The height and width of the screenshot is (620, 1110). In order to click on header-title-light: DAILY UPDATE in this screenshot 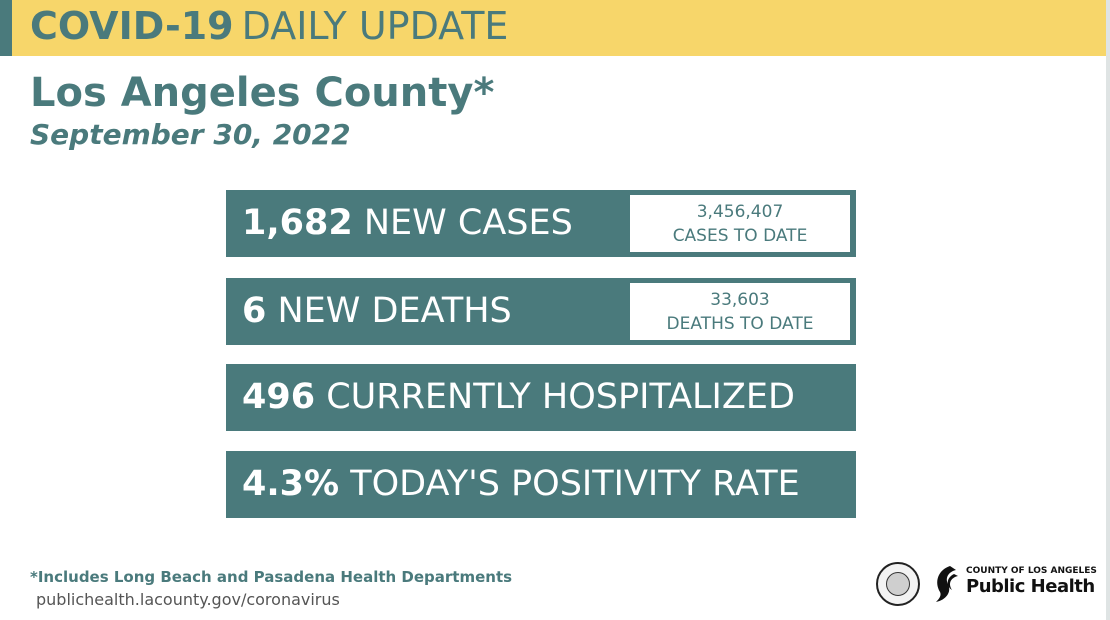, I will do `click(375, 26)`.